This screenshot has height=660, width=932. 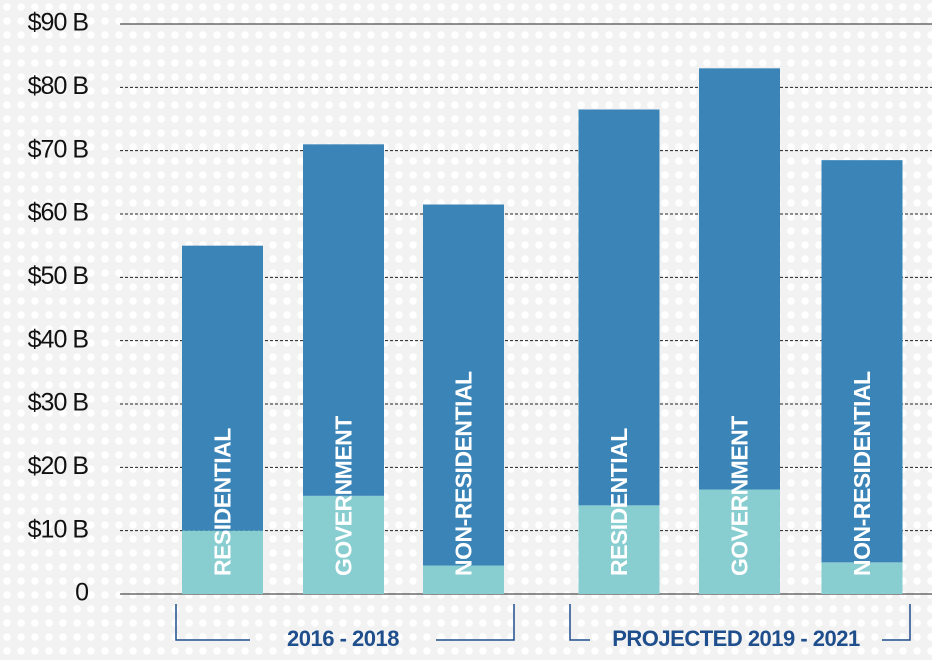 What do you see at coordinates (58, 23) in the screenshot?
I see `y-tick-label: $90 B` at bounding box center [58, 23].